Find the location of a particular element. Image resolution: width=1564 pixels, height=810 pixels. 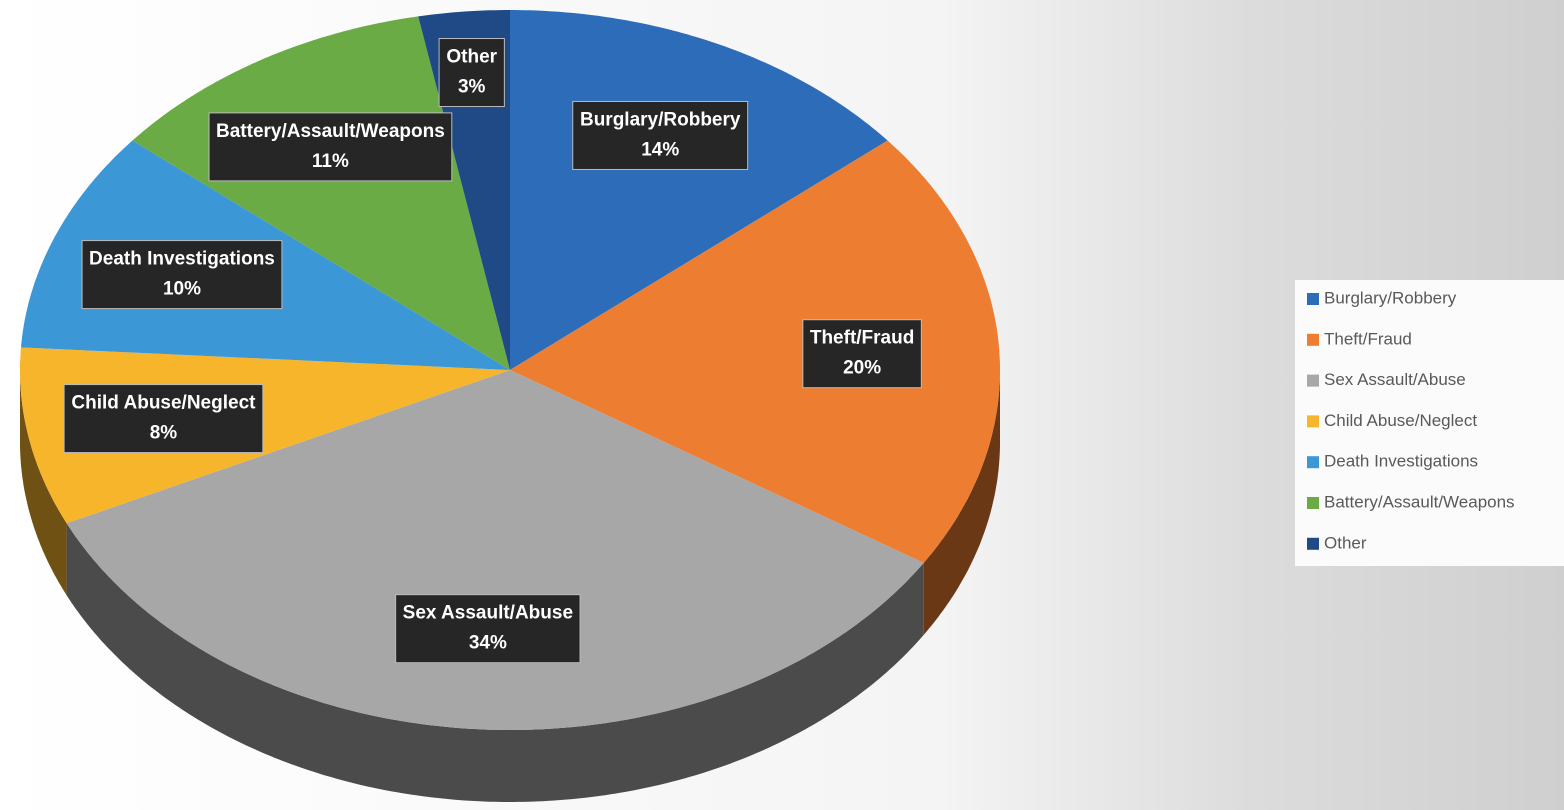

data-label-name: Sex Assault/Abuse is located at coordinates (488, 613).